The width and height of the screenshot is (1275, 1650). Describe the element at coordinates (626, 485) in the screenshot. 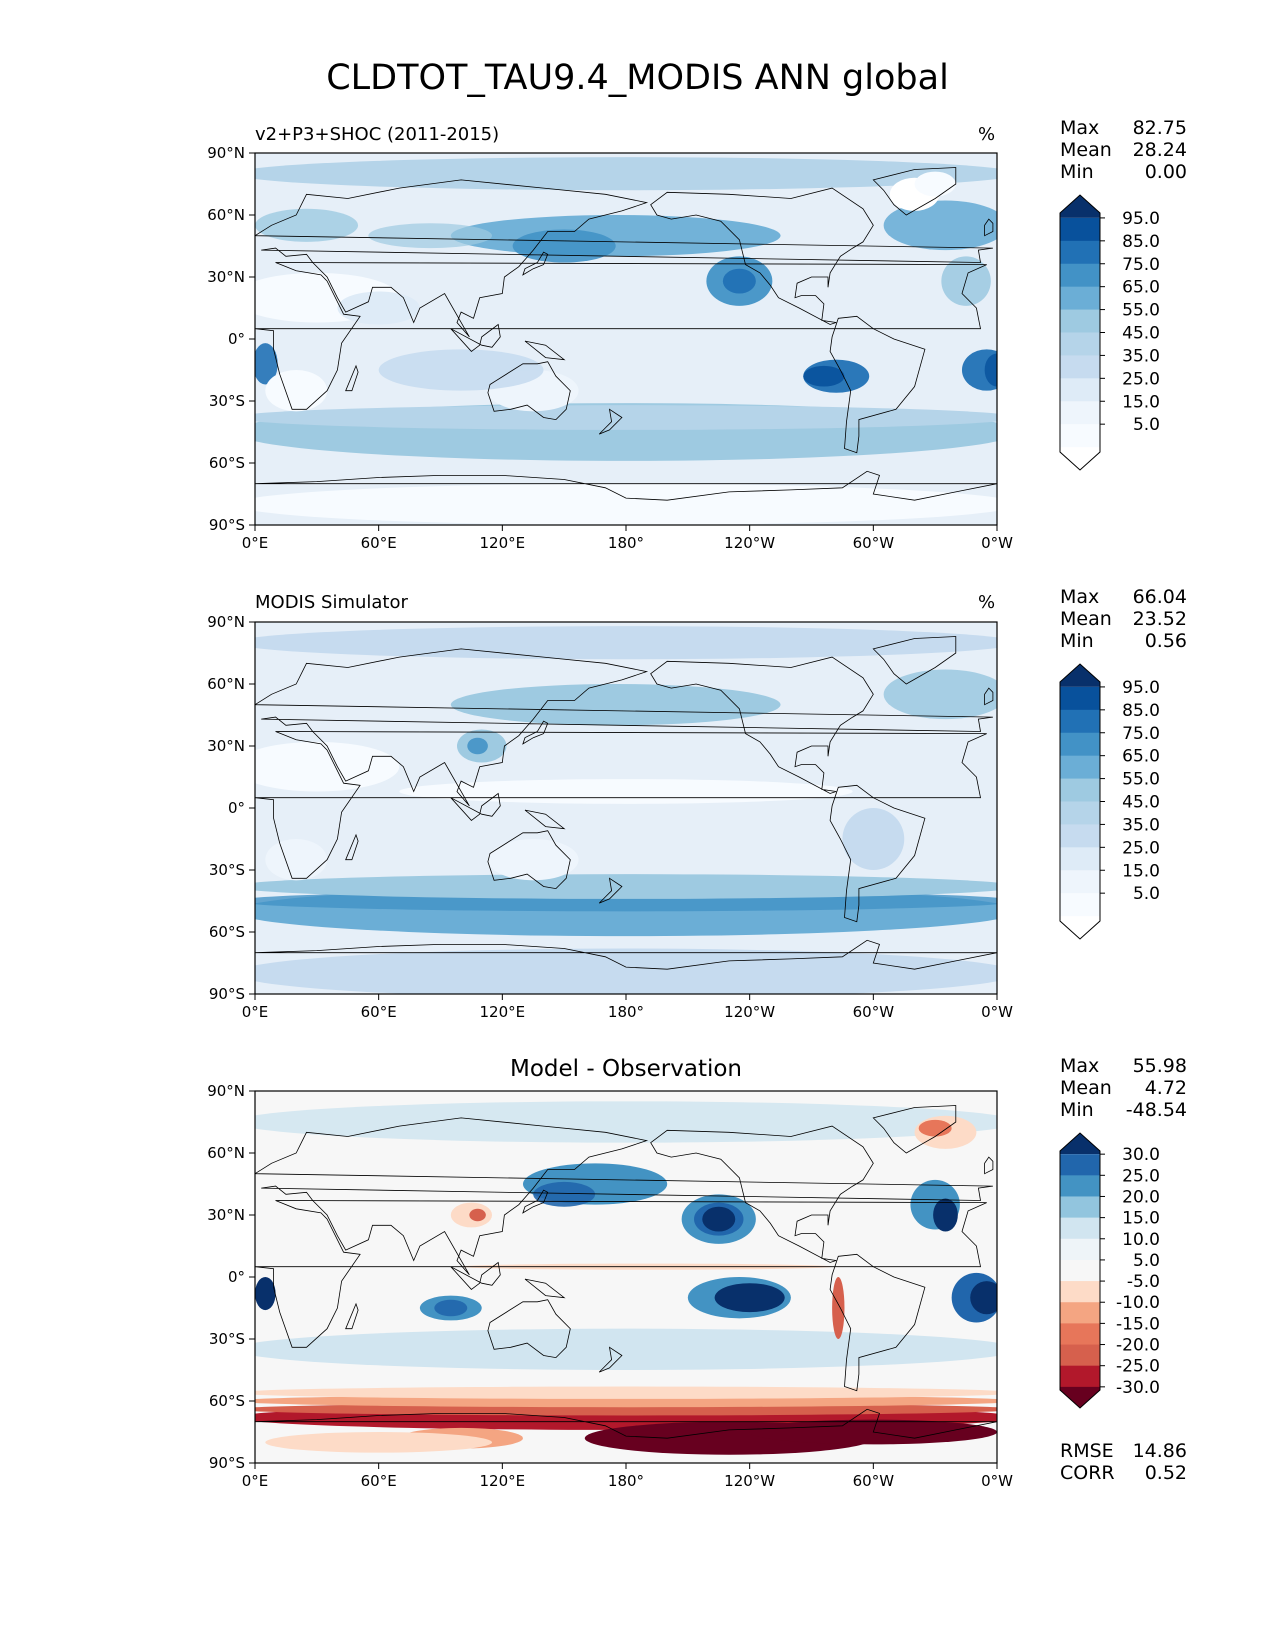

I see `coastline-antarctica` at that location.